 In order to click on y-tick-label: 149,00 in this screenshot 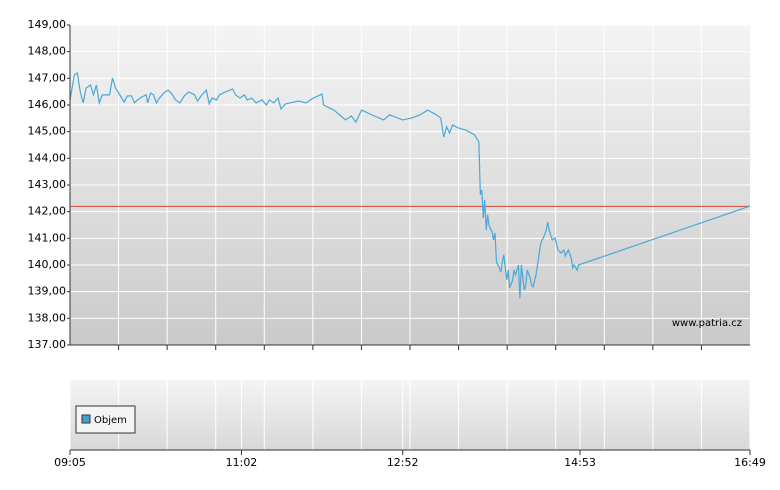, I will do `click(47, 24)`.